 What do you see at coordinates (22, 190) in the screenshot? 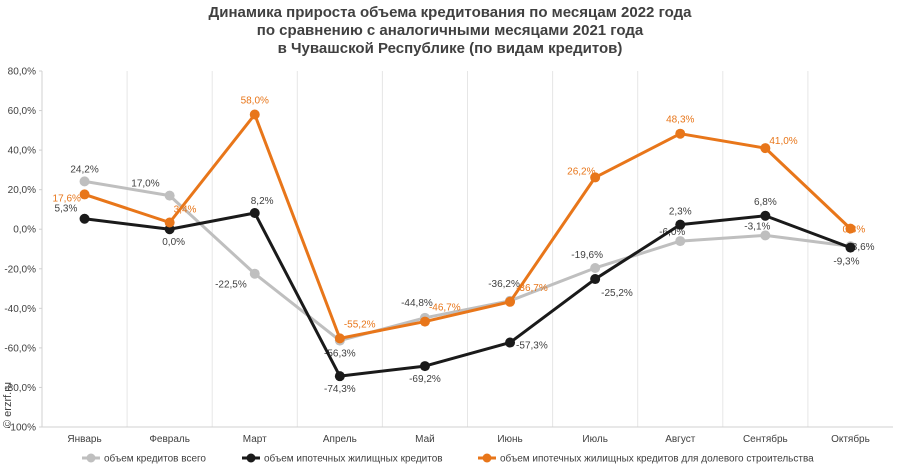
I see `y-tick-label: 20,0%` at bounding box center [22, 190].